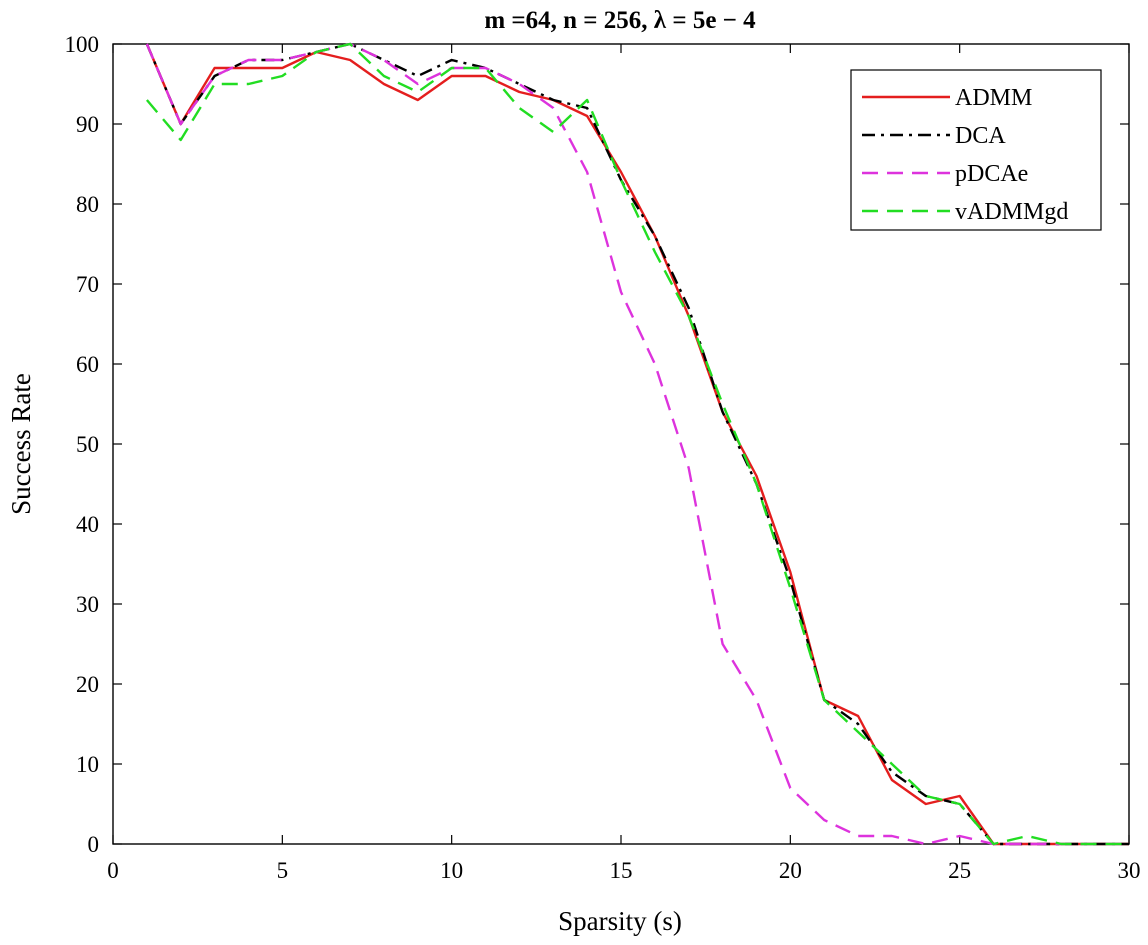 The width and height of the screenshot is (1148, 945). I want to click on y-tick-label: 100, so click(82, 44).